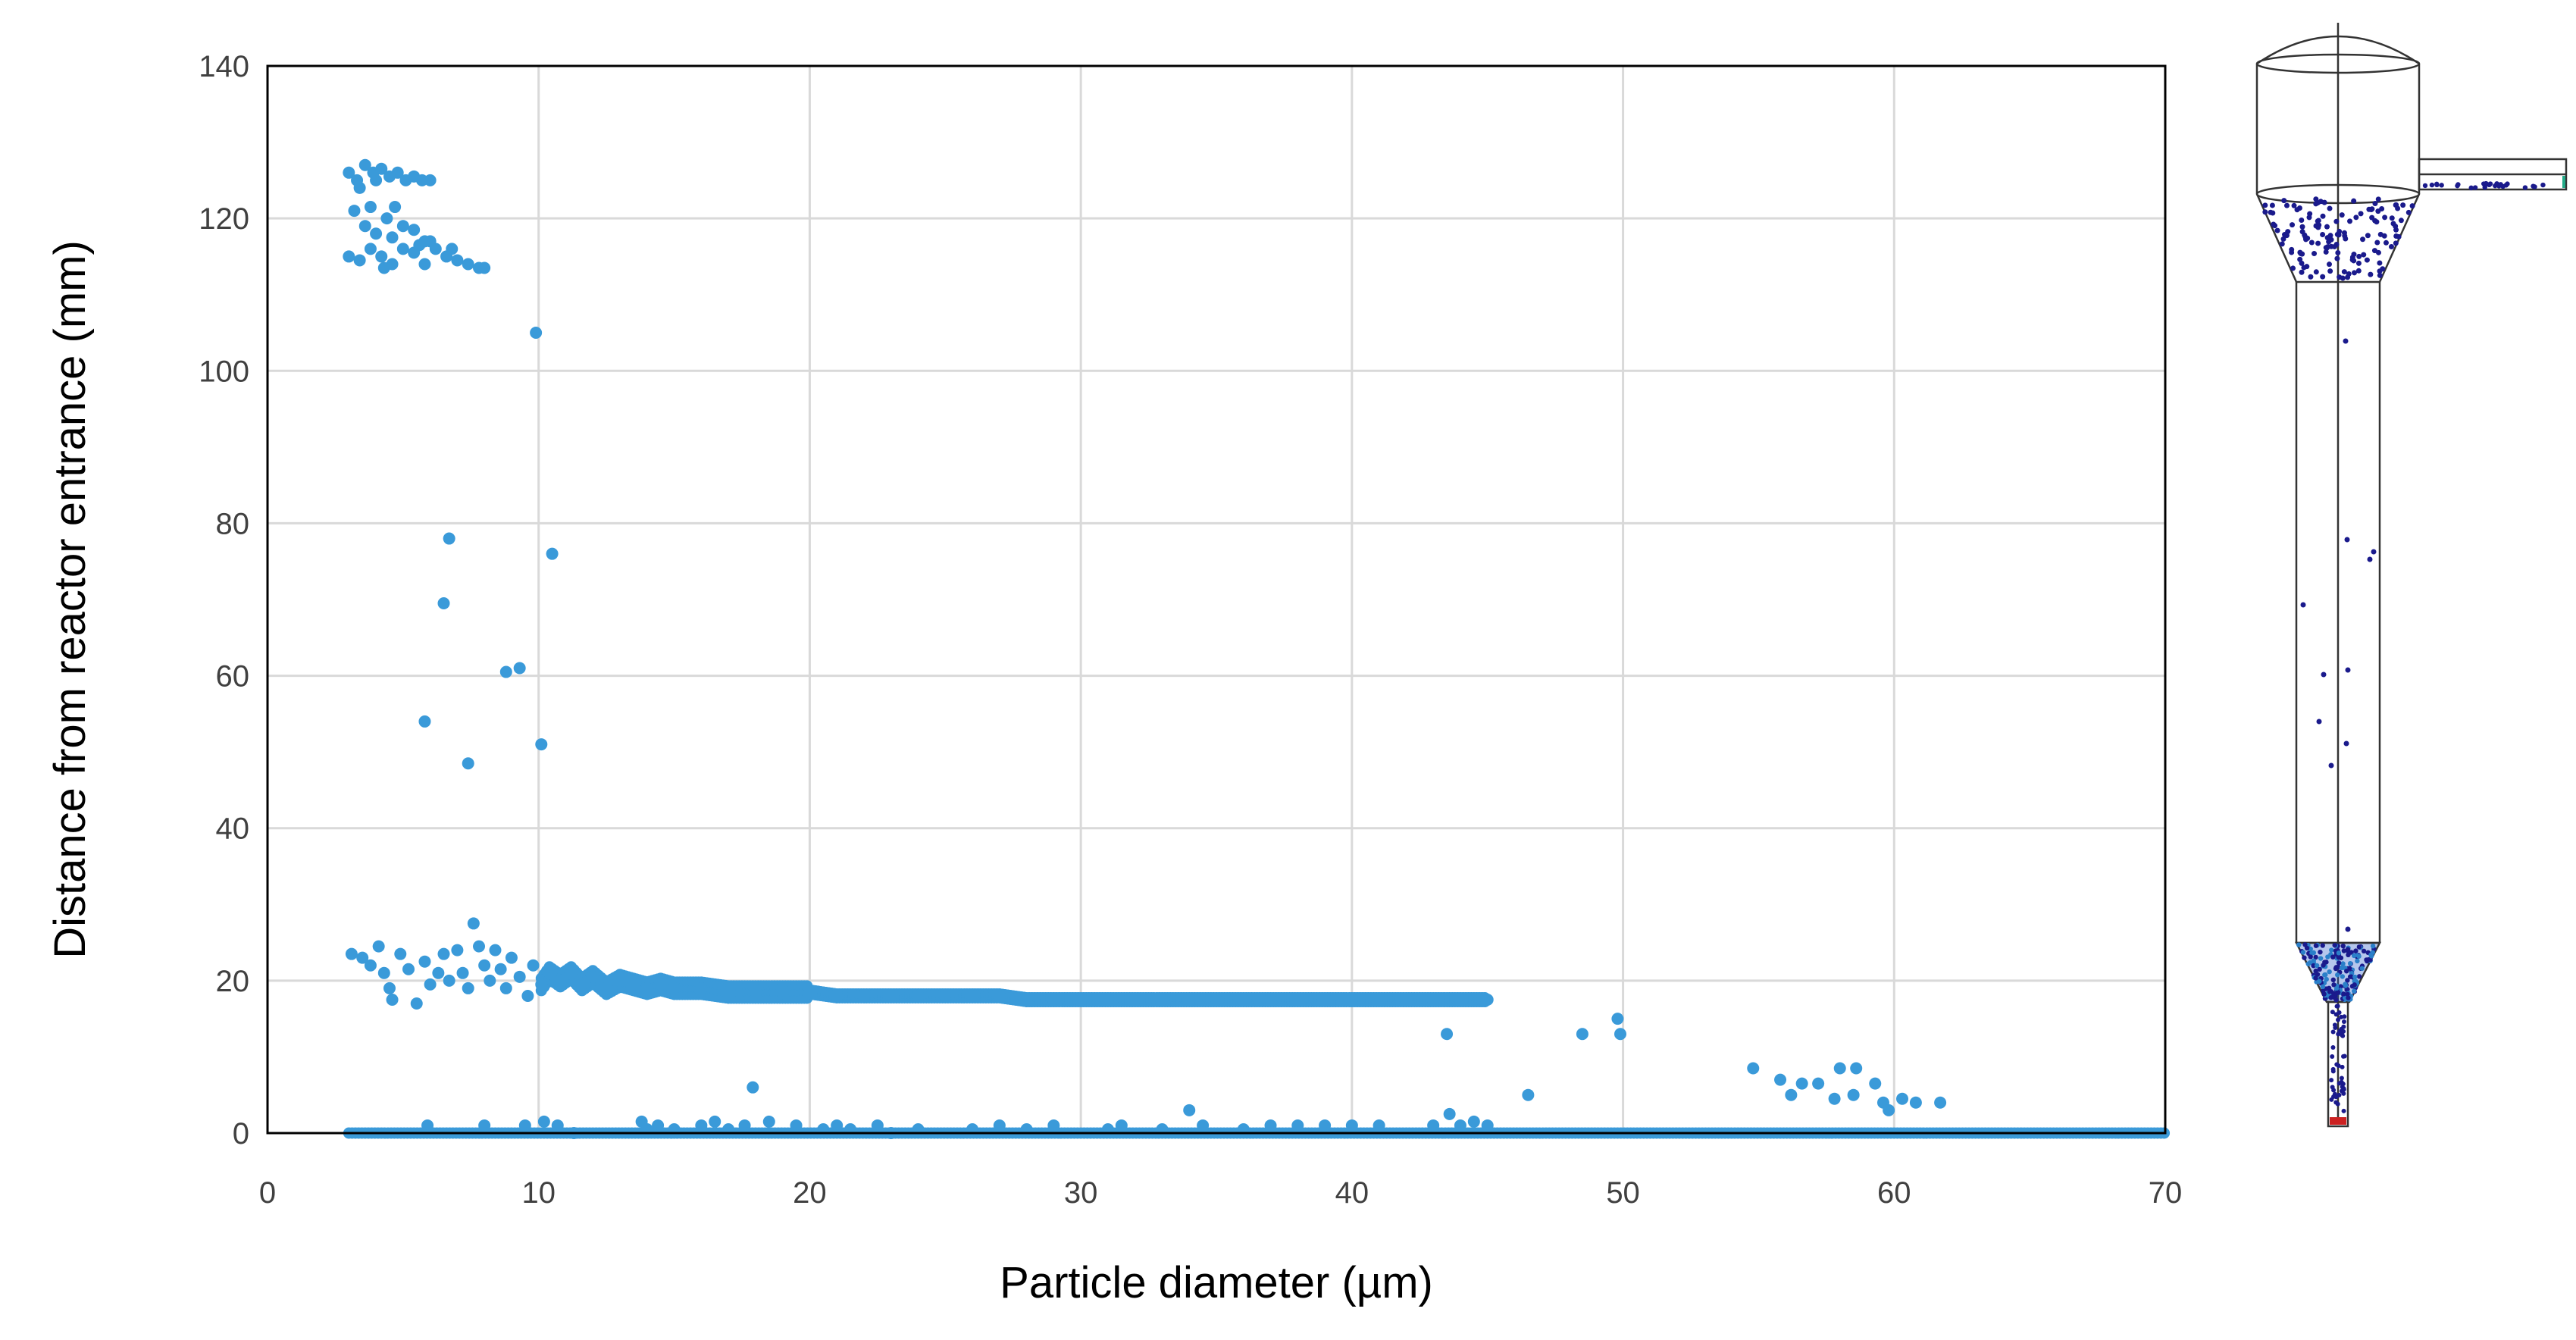  What do you see at coordinates (1217, 1282) in the screenshot?
I see `x-axis-title: Particle diameter (µm)` at bounding box center [1217, 1282].